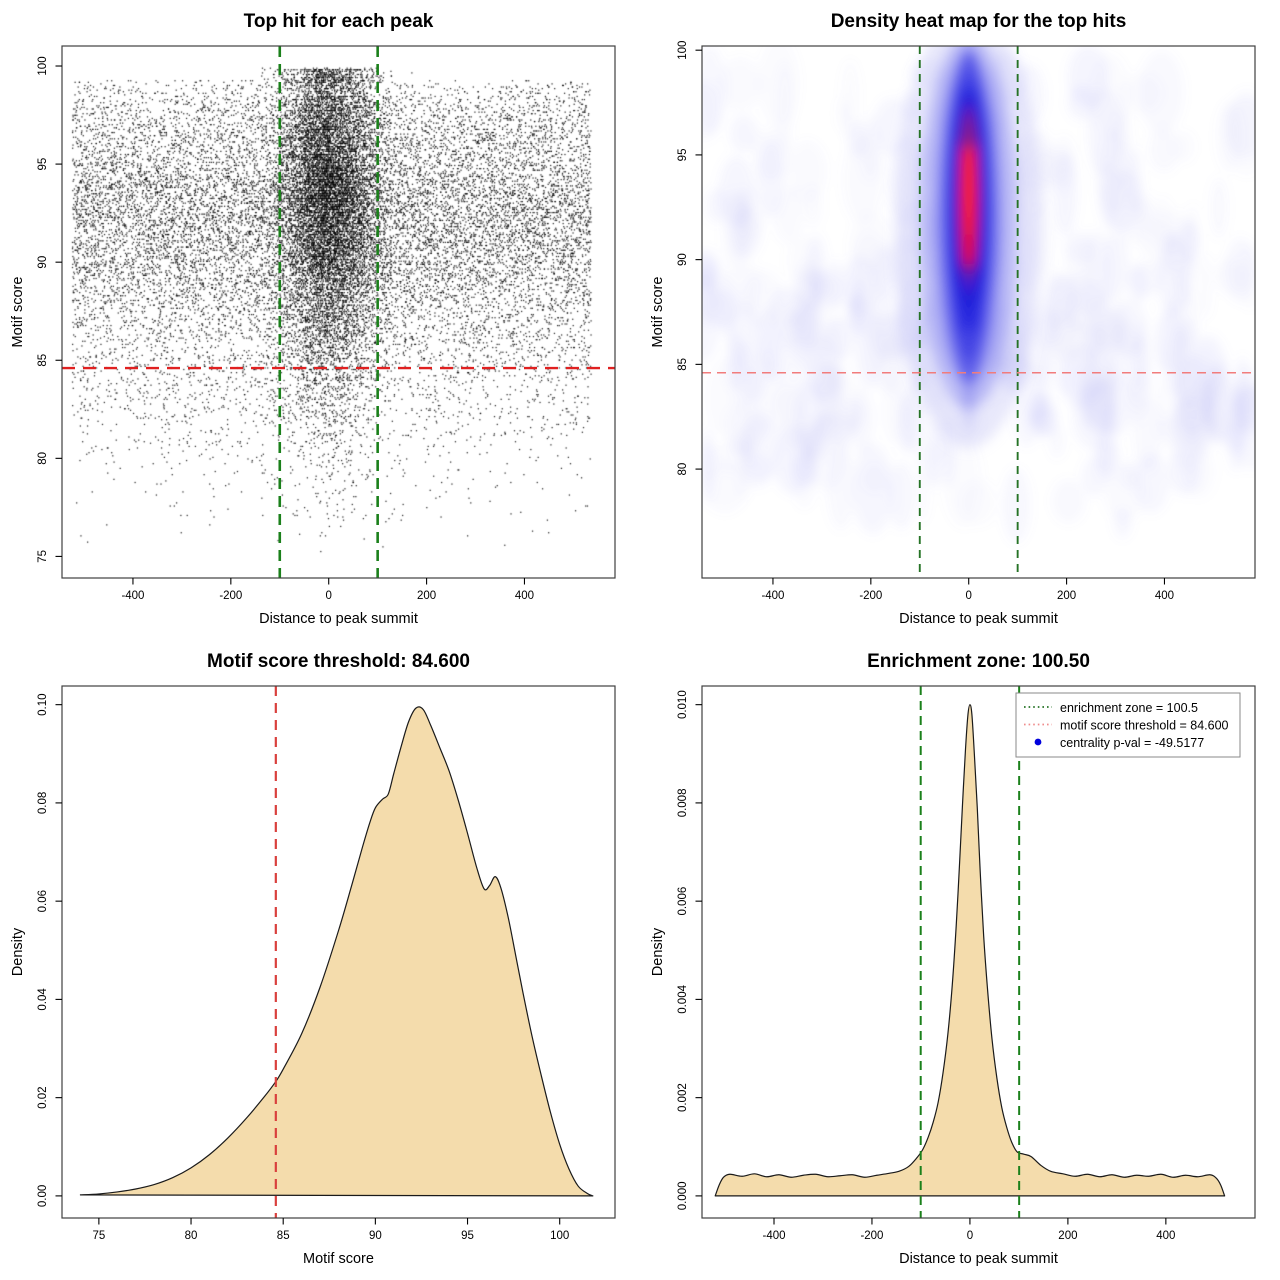 This screenshot has width=1280, height=1280. I want to click on legend-item-label: motif score threshold = 84.600, so click(1144, 725).